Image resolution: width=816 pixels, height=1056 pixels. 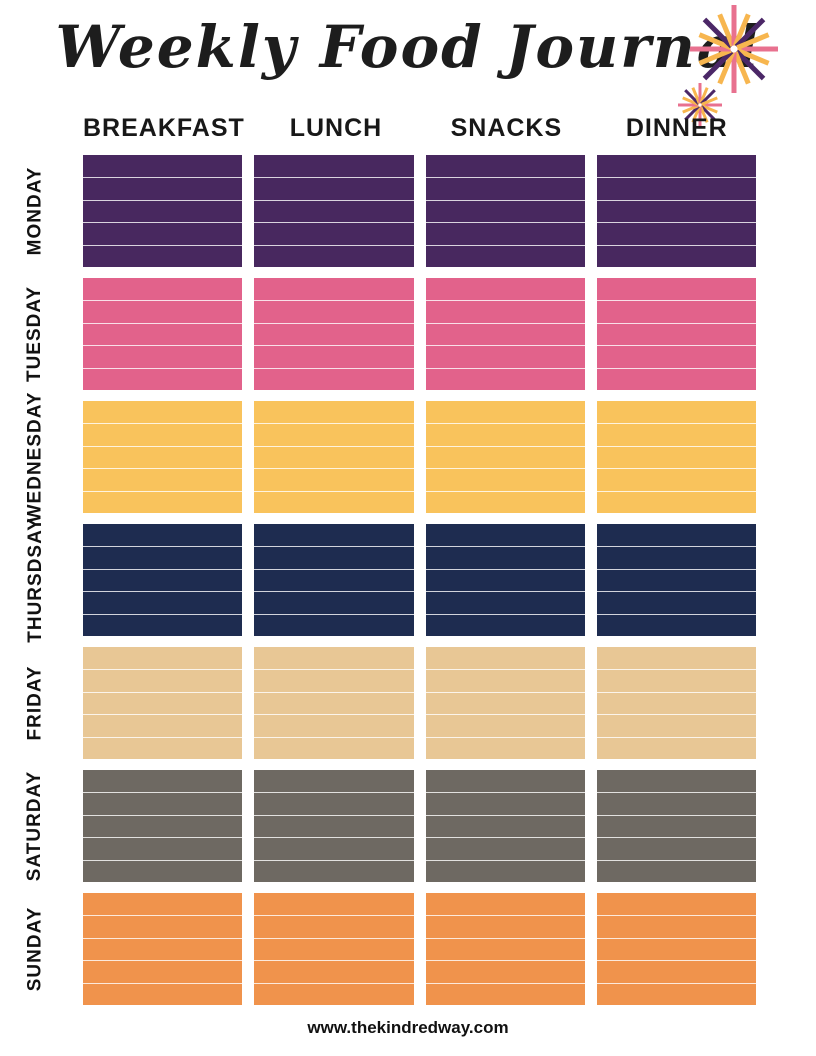 I want to click on day-label-cell: FRIDAY, so click(x=35, y=703).